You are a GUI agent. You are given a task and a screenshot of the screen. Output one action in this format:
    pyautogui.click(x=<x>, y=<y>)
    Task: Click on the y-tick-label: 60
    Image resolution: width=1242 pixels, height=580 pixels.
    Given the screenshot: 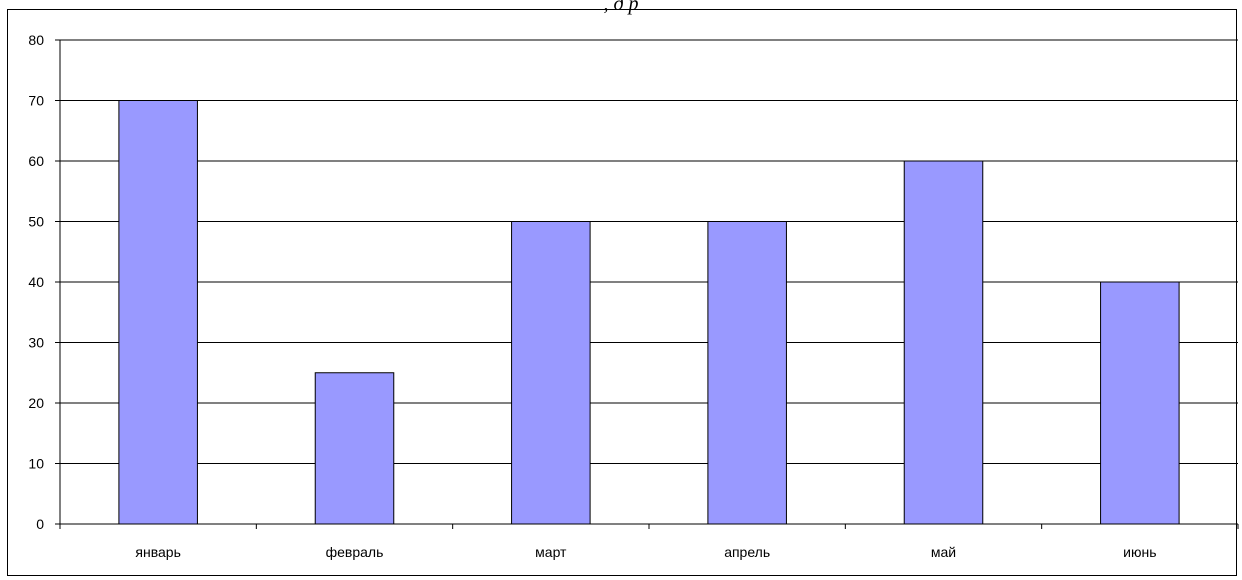 What is the action you would take?
    pyautogui.click(x=36, y=161)
    